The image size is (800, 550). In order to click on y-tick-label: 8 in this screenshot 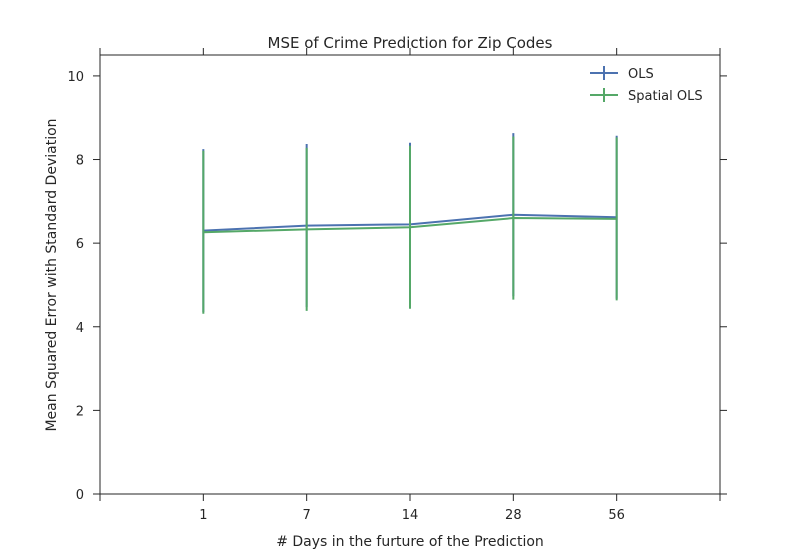, I will do `click(80, 161)`.